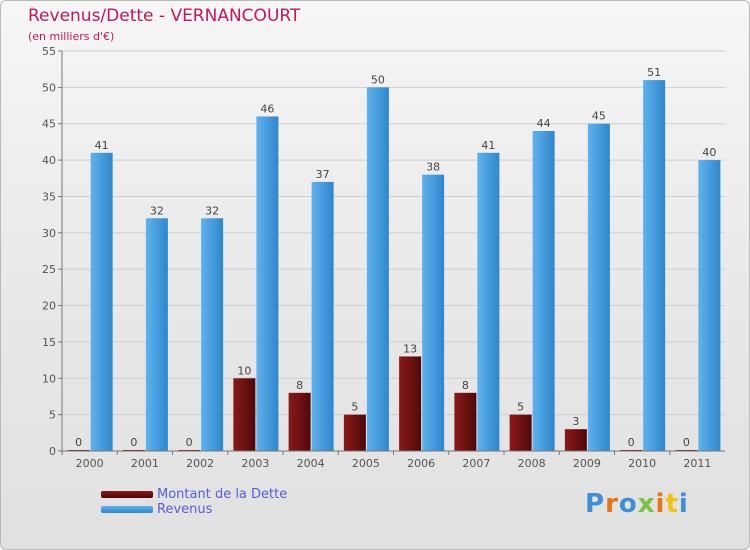  What do you see at coordinates (212, 334) in the screenshot?
I see `bar-revenus-2002` at bounding box center [212, 334].